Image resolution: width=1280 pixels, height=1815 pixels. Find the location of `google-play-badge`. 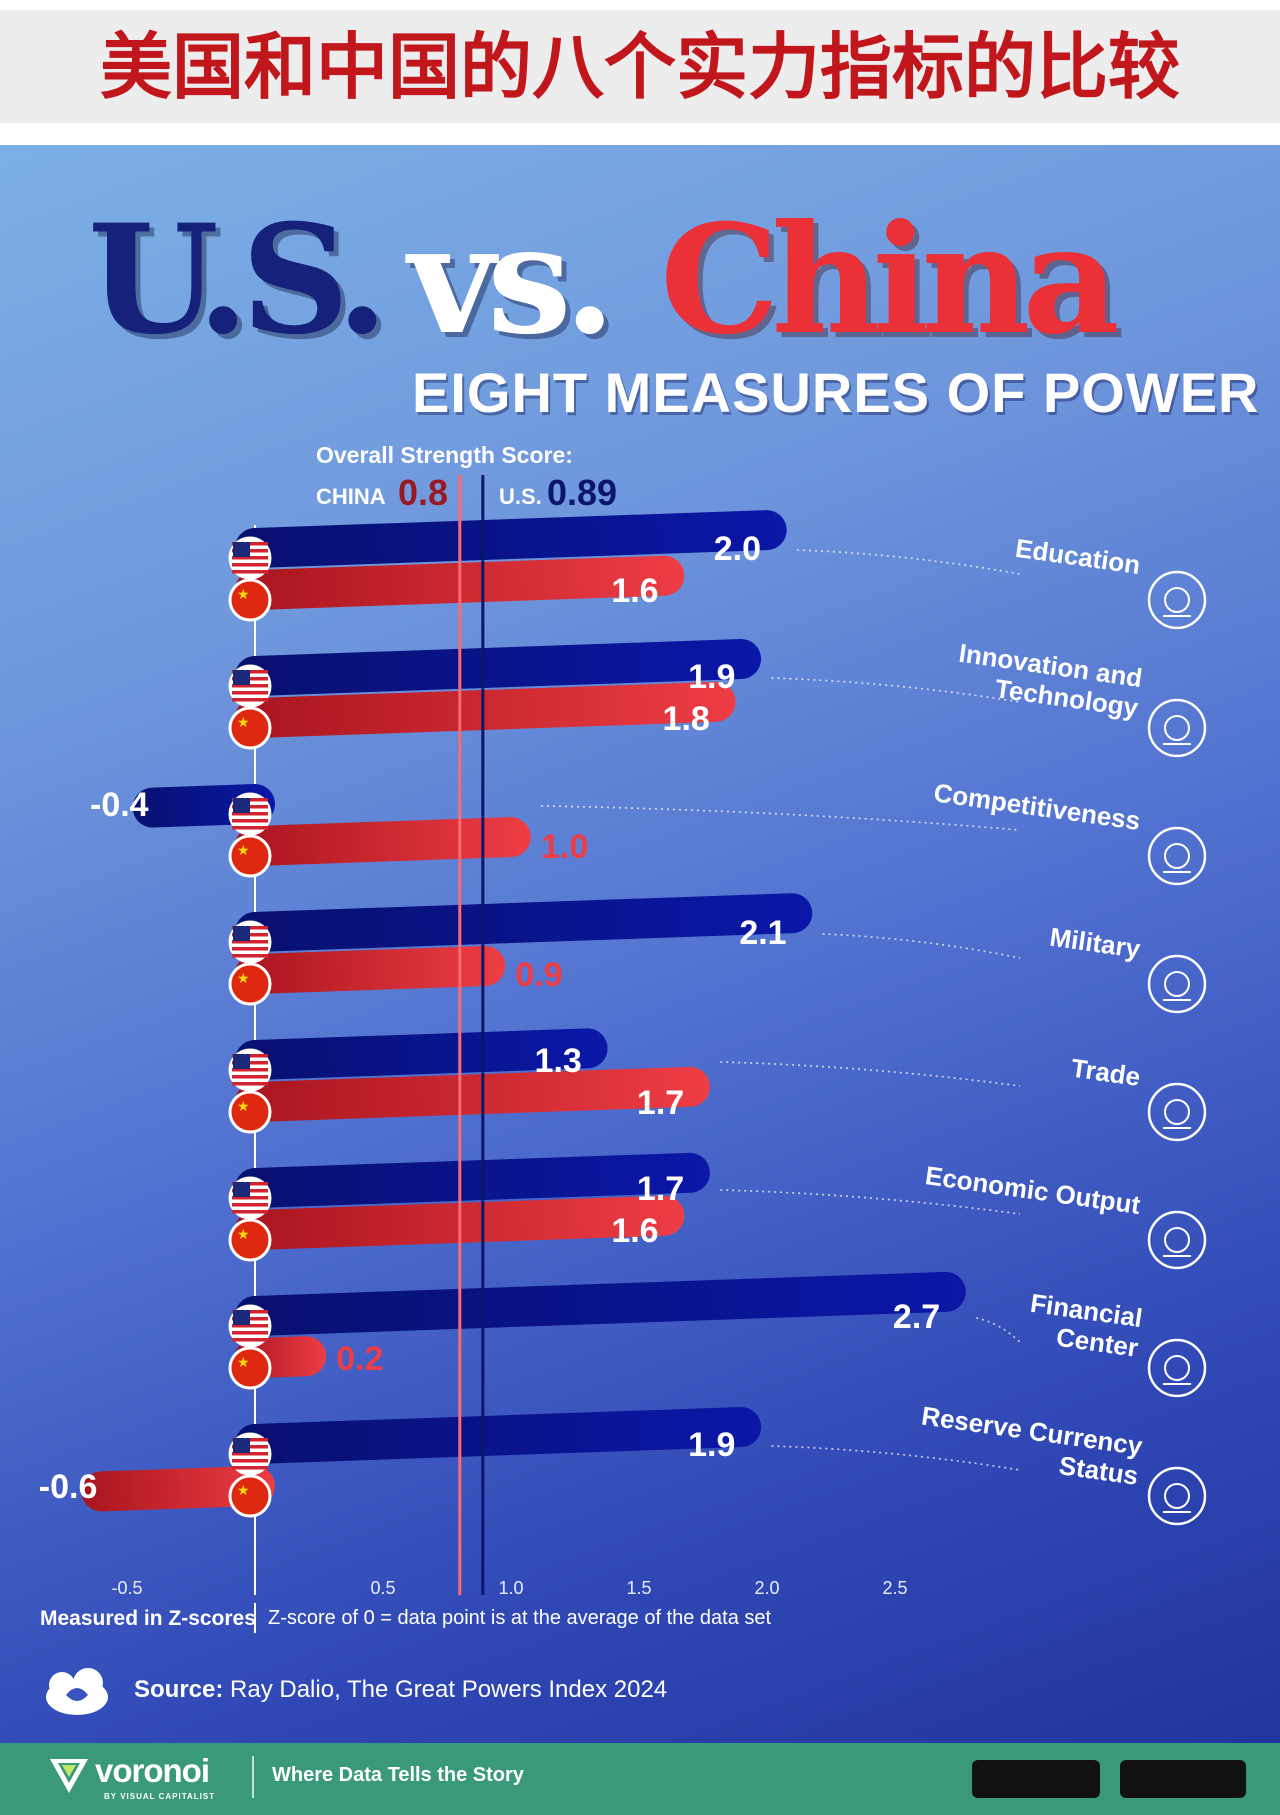

google-play-badge is located at coordinates (1183, 1779).